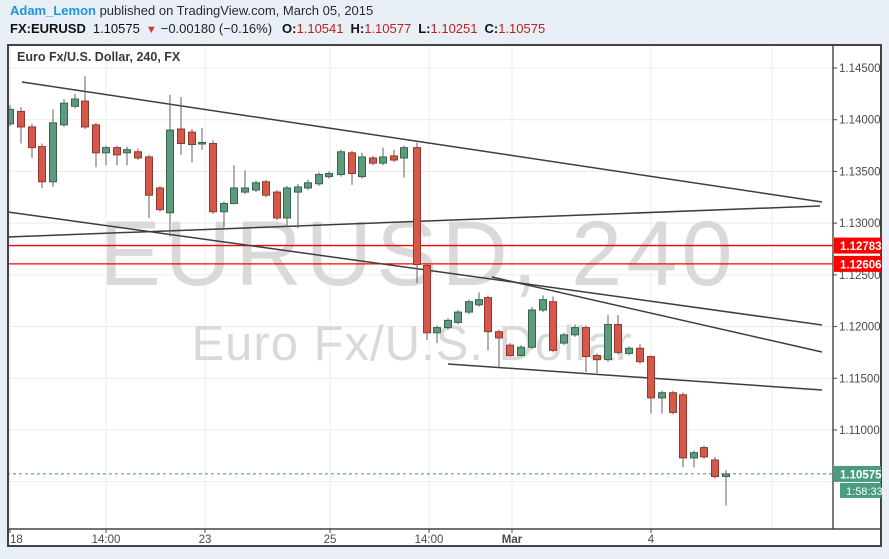 The image size is (889, 559). I want to click on alert-badge-bg, so click(857, 263).